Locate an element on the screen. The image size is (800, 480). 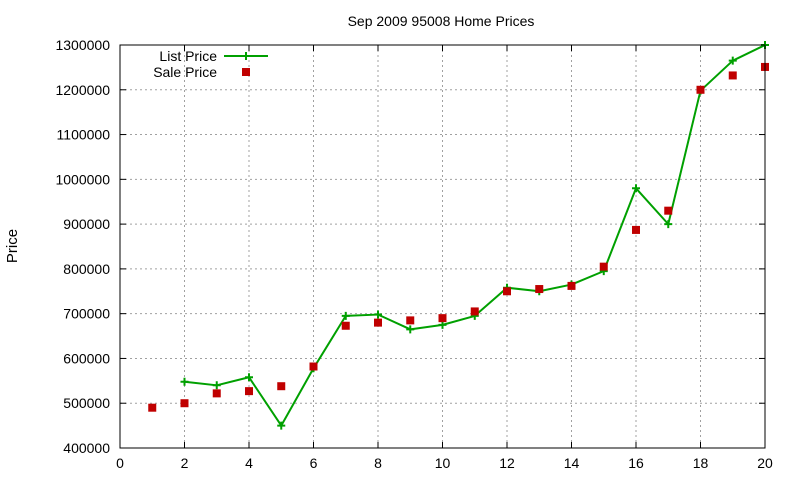
x-tick-label: 12 is located at coordinates (507, 463).